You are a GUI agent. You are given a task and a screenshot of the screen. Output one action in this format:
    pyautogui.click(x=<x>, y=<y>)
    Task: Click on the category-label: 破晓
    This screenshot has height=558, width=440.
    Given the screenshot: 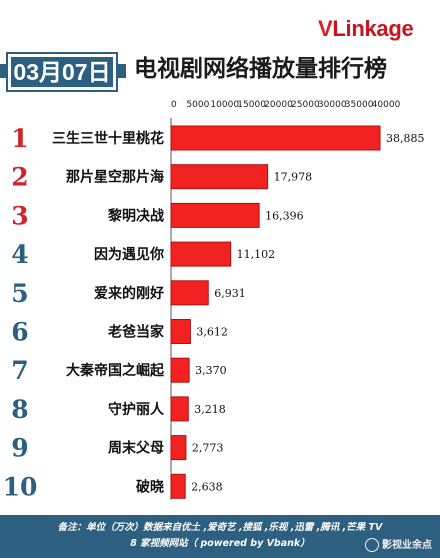 What is the action you would take?
    pyautogui.click(x=150, y=486)
    